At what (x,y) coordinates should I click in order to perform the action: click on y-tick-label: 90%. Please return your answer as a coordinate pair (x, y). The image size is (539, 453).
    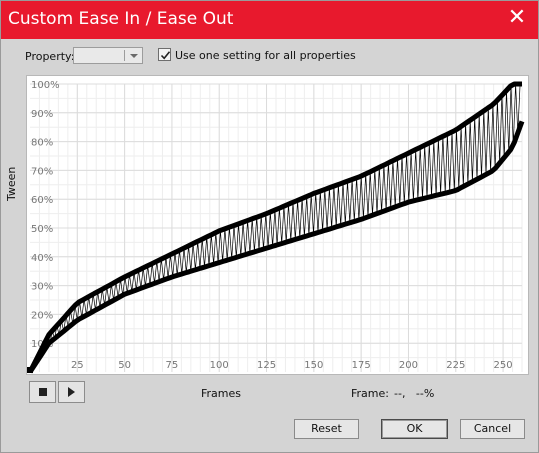
    Looking at the image, I should click on (42, 114).